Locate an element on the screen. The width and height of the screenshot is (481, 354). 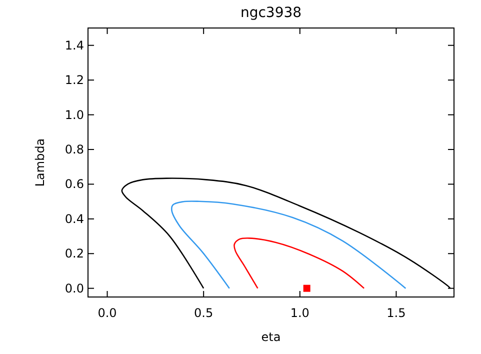
y-tick-label: 0.2 is located at coordinates (74, 253).